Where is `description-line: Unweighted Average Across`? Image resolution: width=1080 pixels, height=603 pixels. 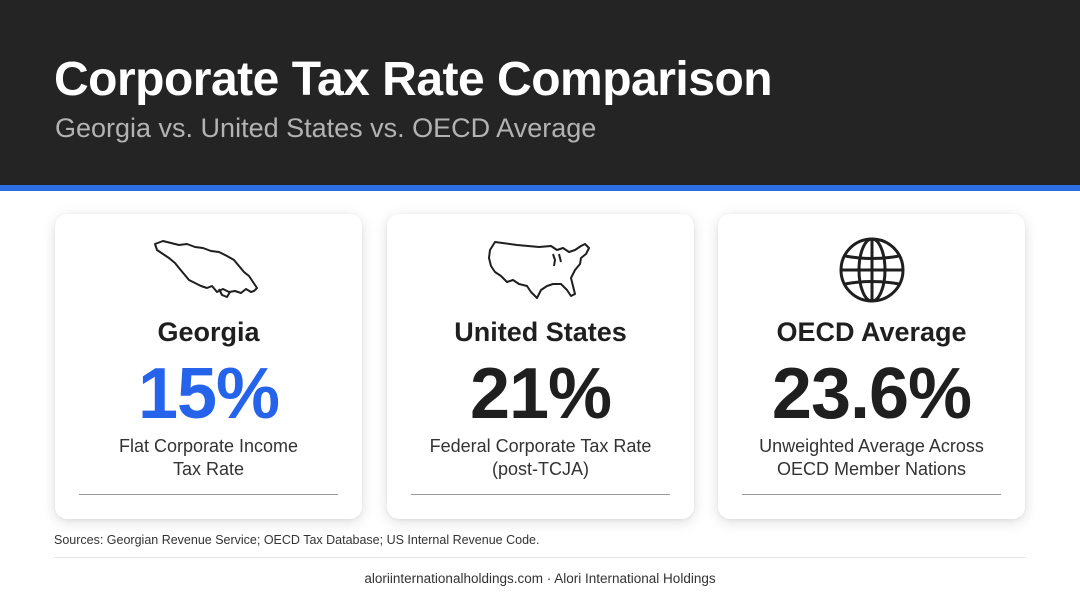
description-line: Unweighted Average Across is located at coordinates (871, 446).